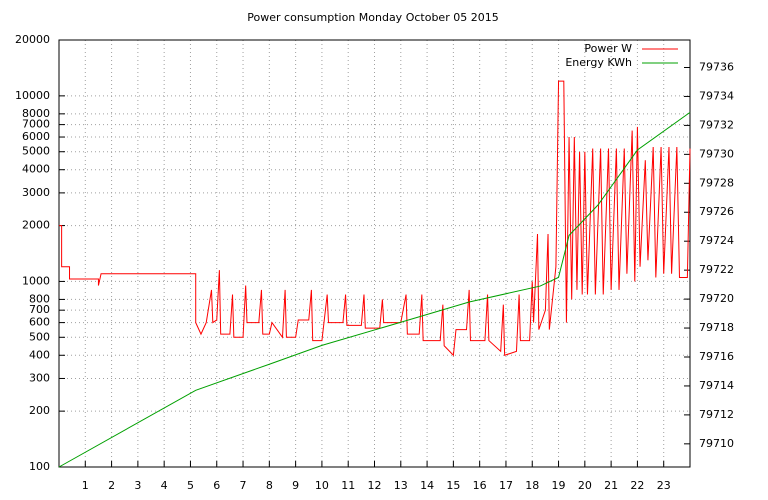 The height and width of the screenshot is (500, 768). I want to click on x-tick-label: 23, so click(664, 485).